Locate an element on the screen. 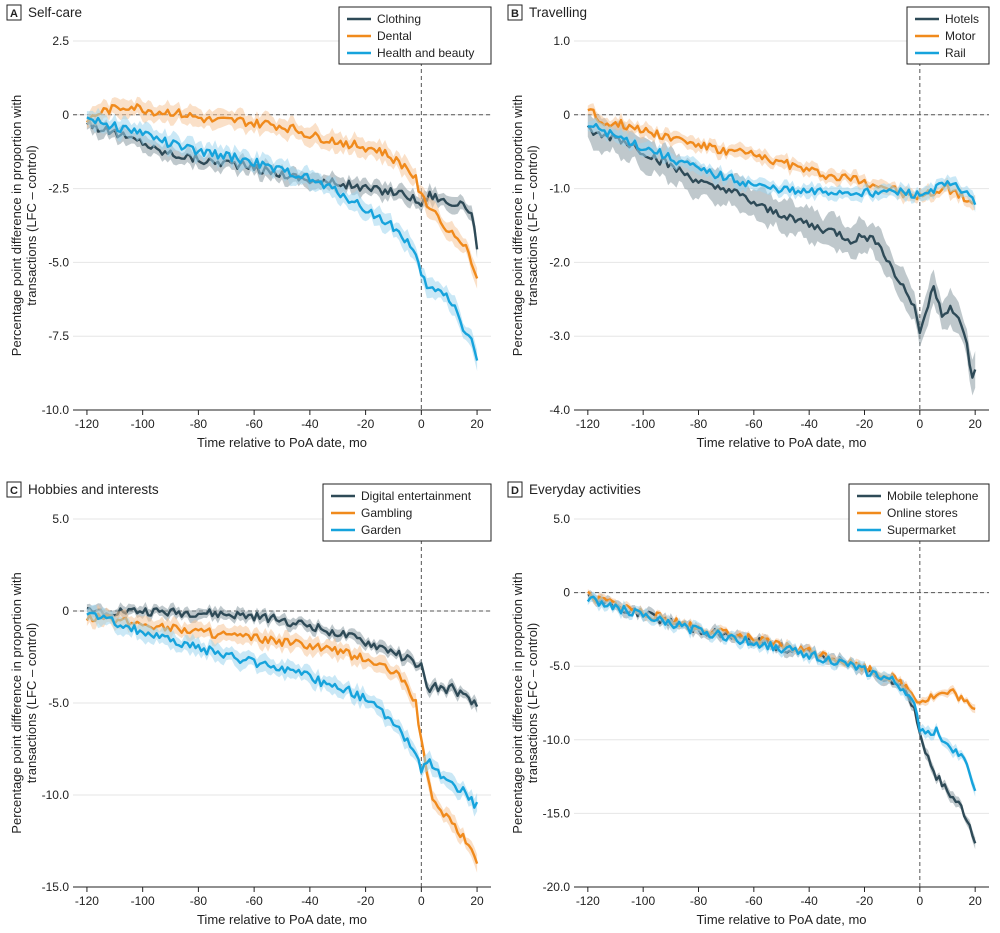 This screenshot has width=1000, height=933. legend-label-dental: Dental is located at coordinates (394, 36).